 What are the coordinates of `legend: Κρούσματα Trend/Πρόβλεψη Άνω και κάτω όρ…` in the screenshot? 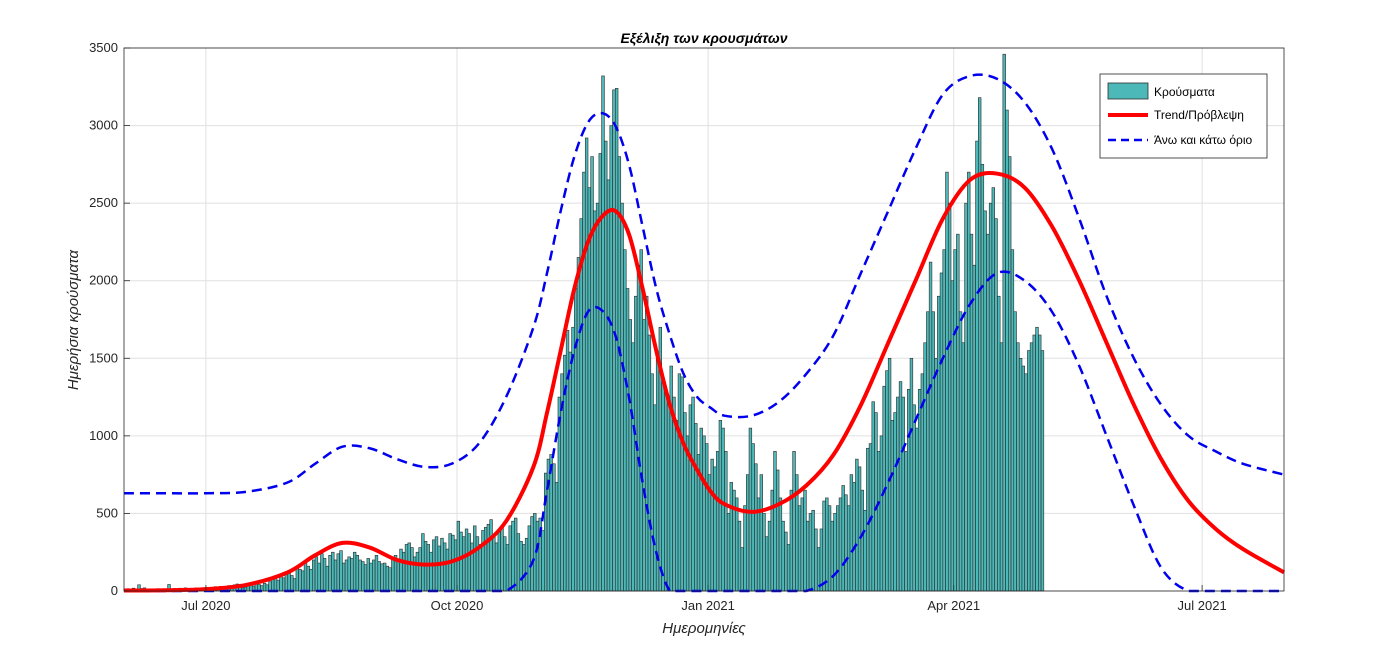 It's located at (1183, 116).